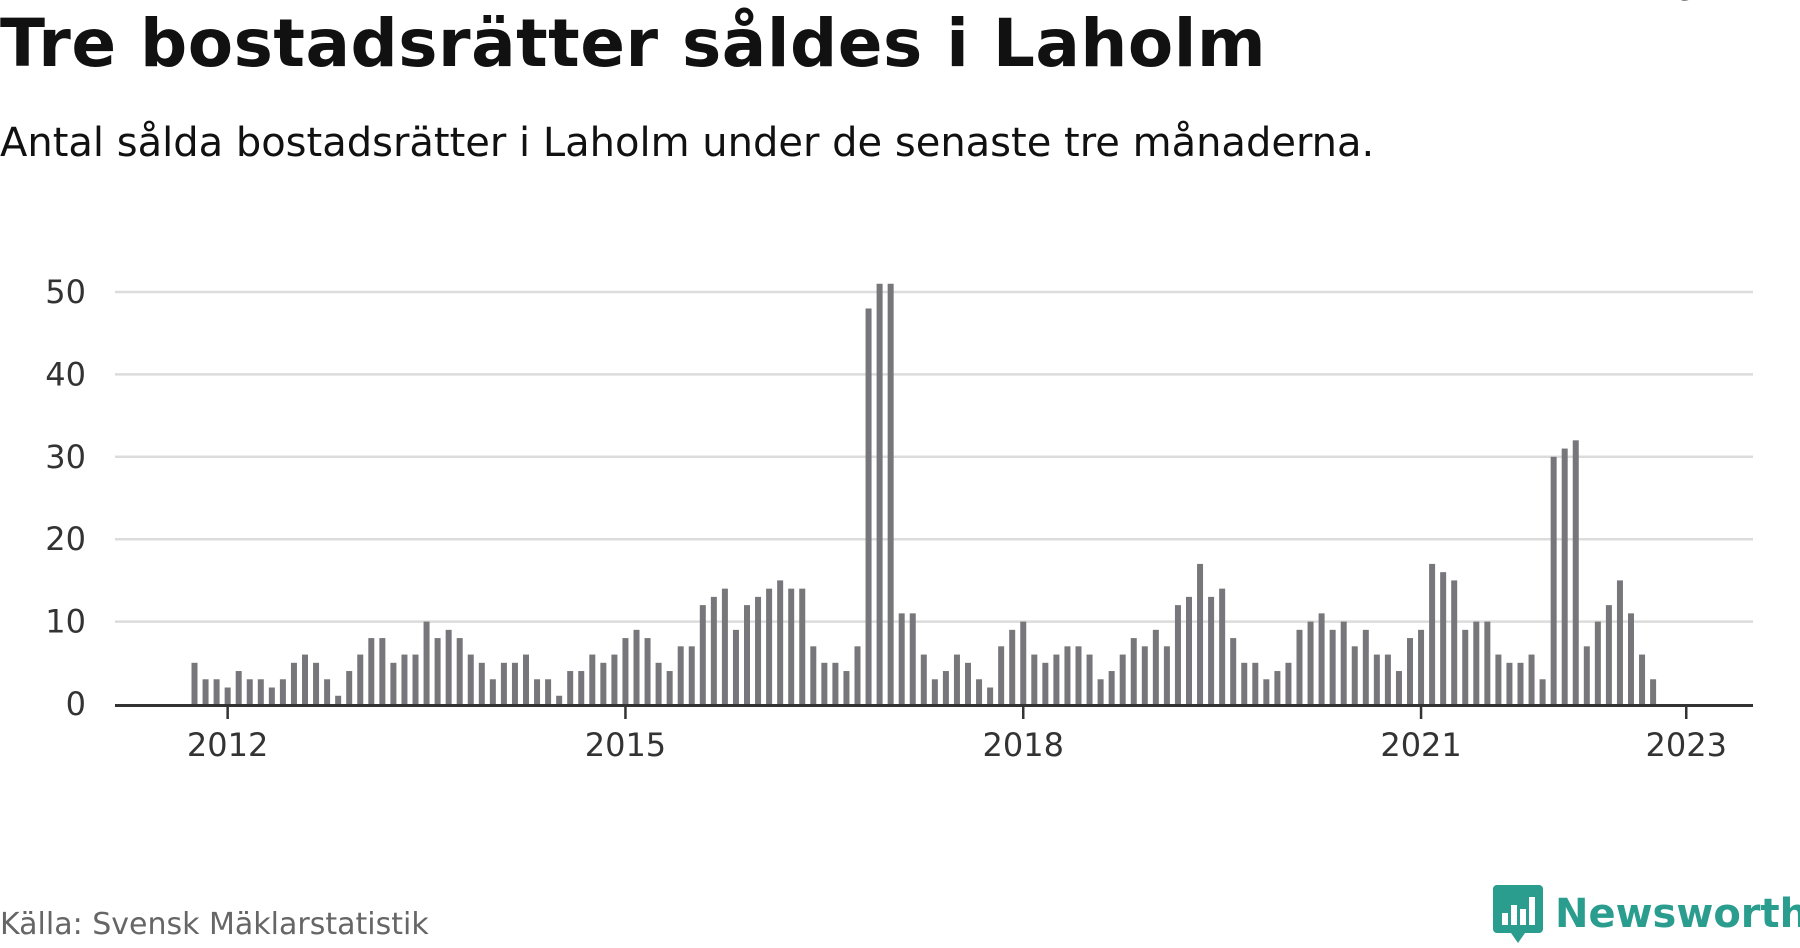 Image resolution: width=1800 pixels, height=948 pixels. What do you see at coordinates (1646, 914) in the screenshot?
I see `brand: Newsworthy` at bounding box center [1646, 914].